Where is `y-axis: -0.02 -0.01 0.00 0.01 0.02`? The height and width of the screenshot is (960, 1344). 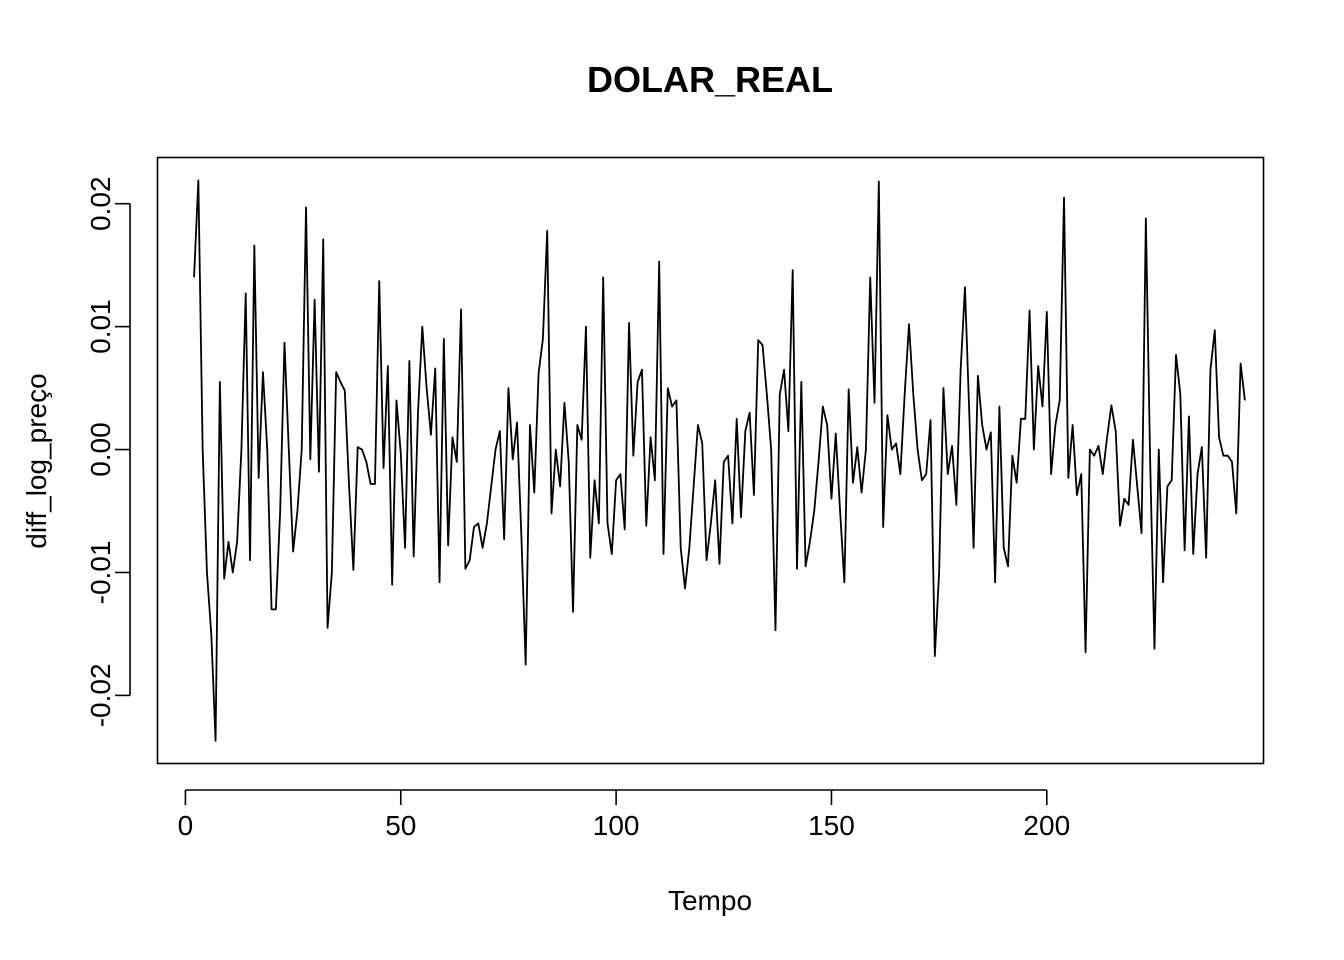
y-axis: -0.02 -0.01 0.00 0.01 0.02 is located at coordinates (108, 451).